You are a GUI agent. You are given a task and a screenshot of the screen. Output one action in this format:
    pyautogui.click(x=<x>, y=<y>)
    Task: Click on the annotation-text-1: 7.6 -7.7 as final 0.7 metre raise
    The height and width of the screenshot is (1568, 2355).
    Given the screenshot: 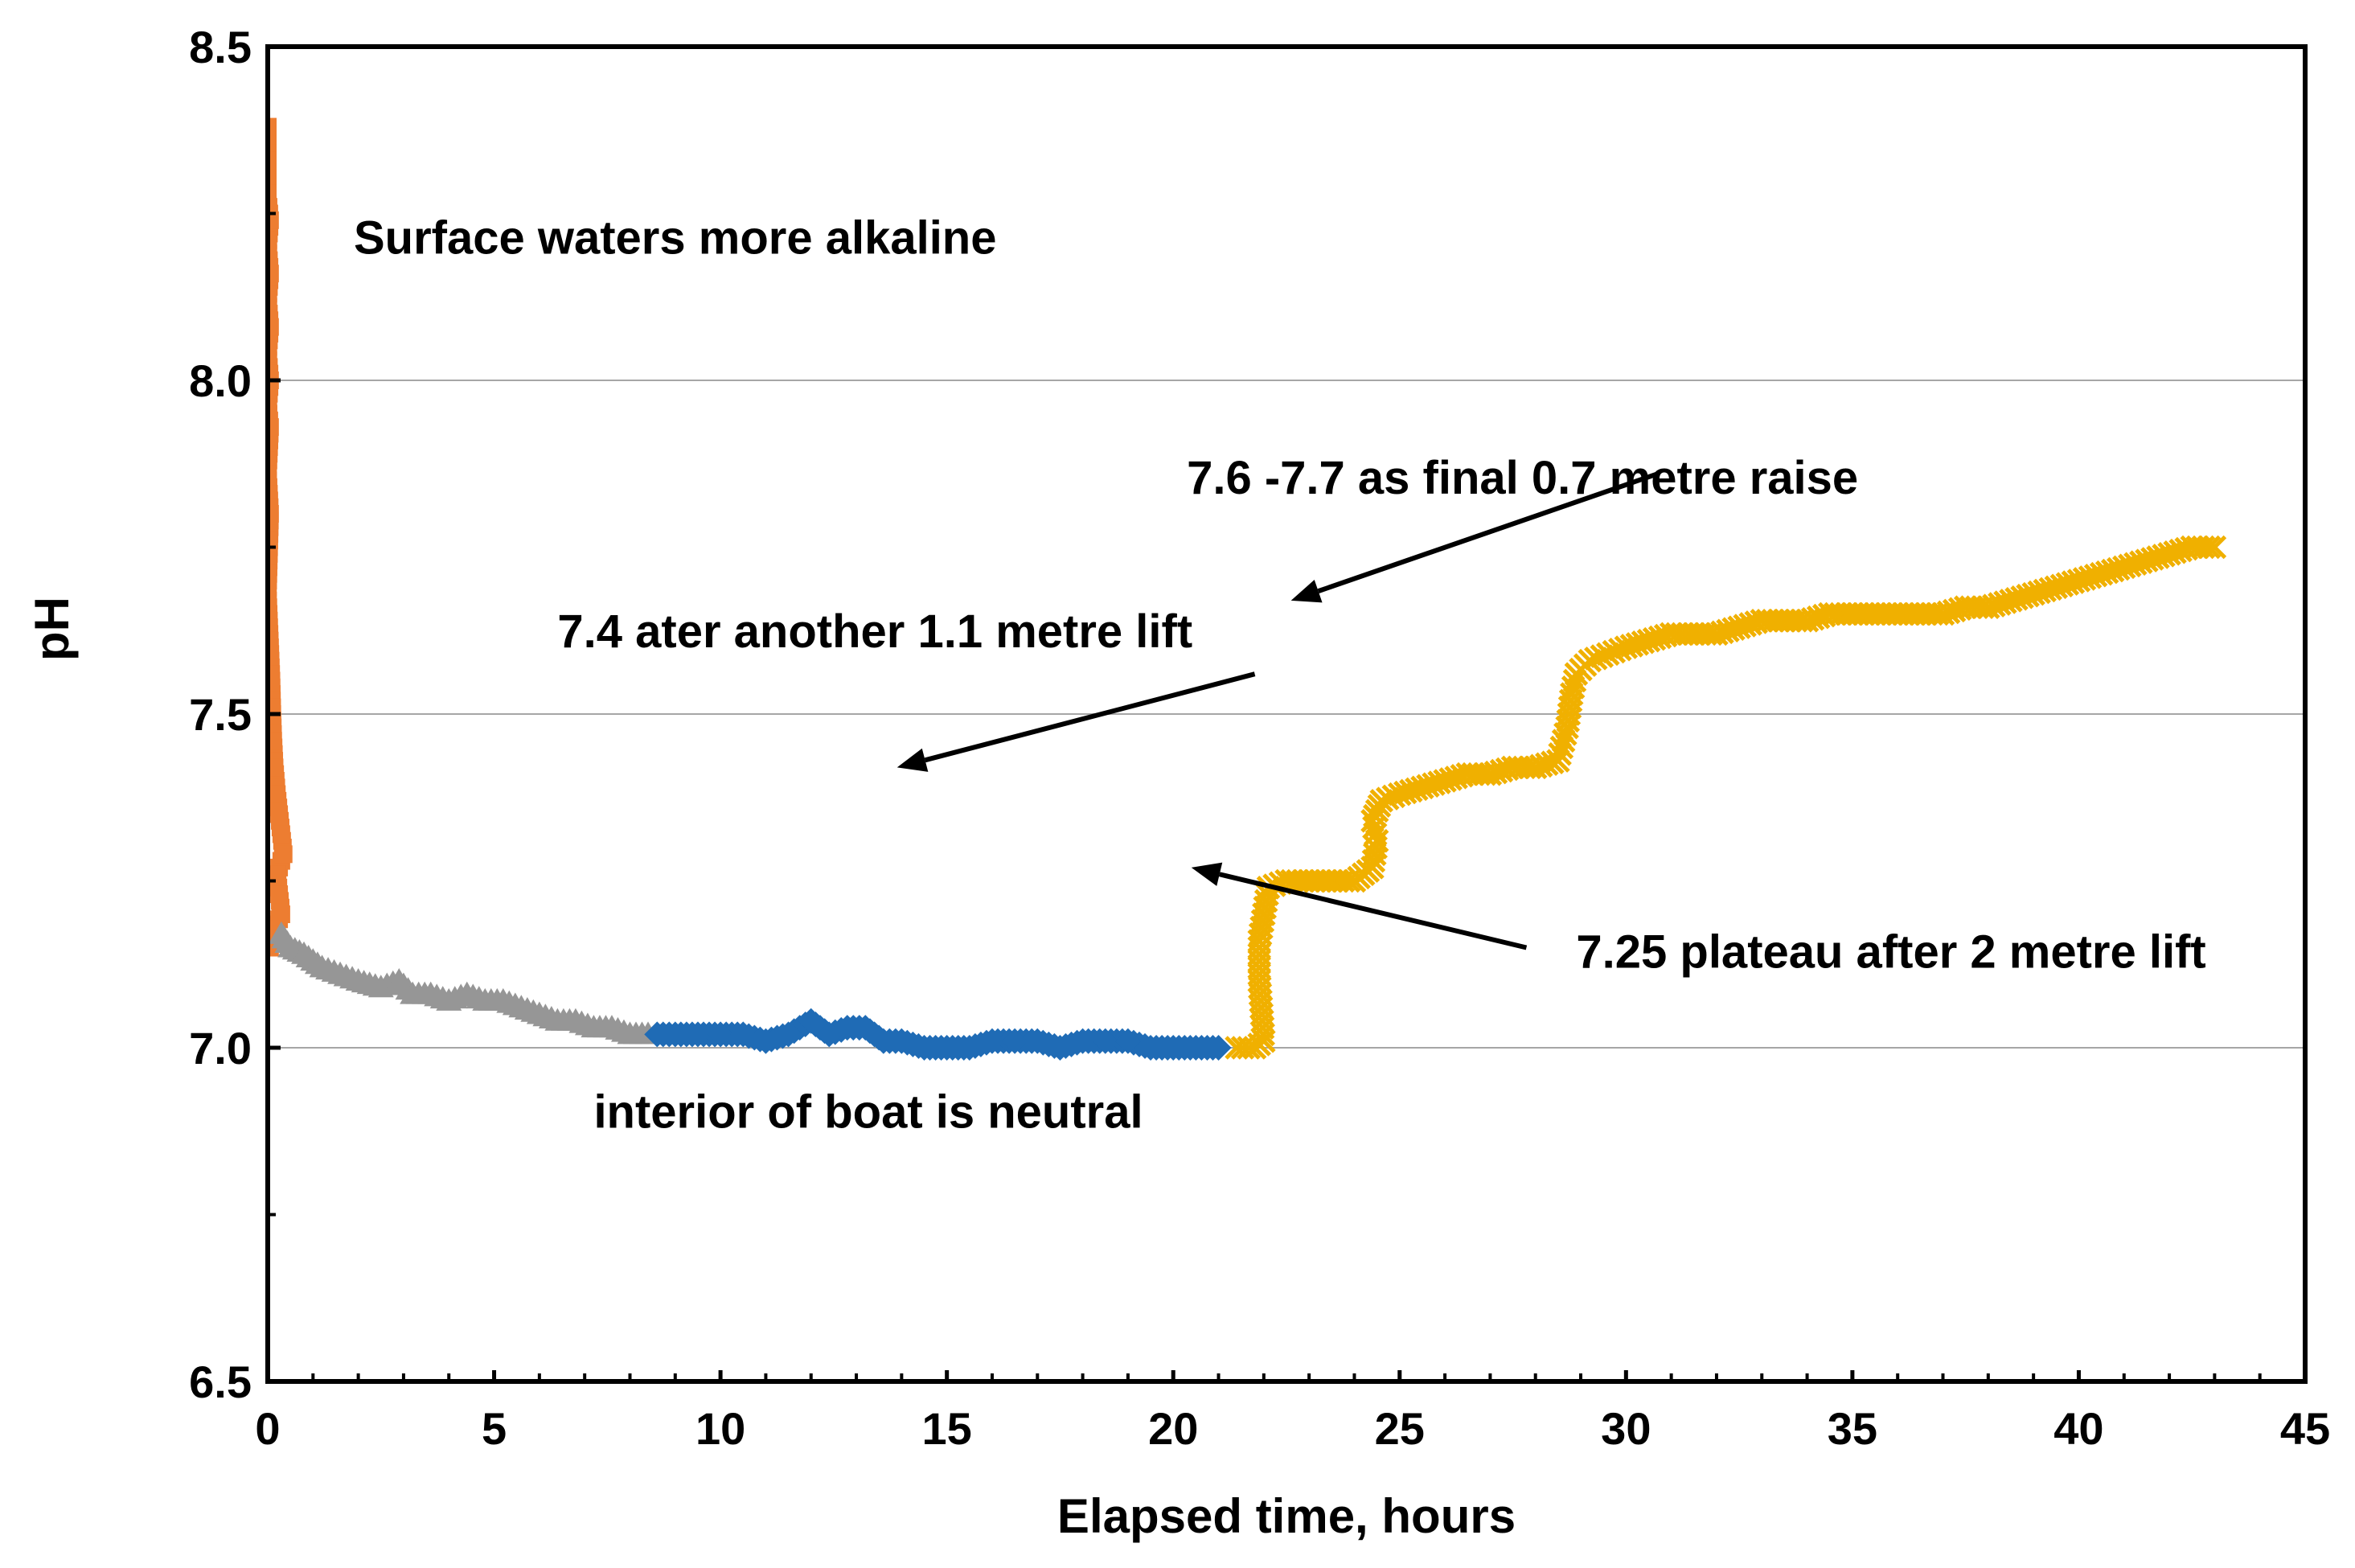 What is the action you would take?
    pyautogui.click(x=1522, y=478)
    